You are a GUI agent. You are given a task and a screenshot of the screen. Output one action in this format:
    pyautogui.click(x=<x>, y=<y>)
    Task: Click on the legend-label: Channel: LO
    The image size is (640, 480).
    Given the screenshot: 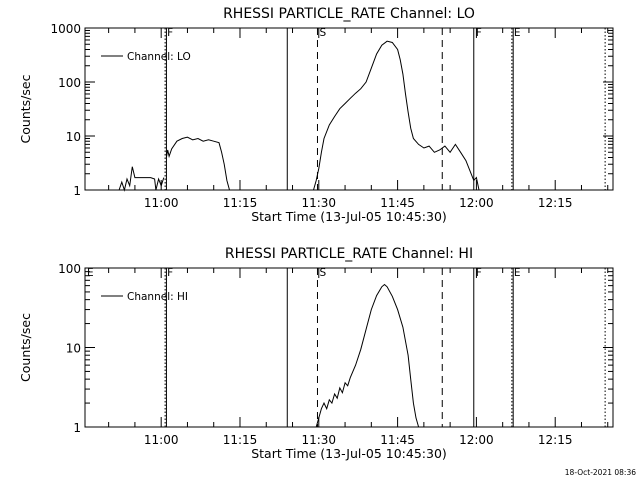 What is the action you would take?
    pyautogui.click(x=159, y=57)
    